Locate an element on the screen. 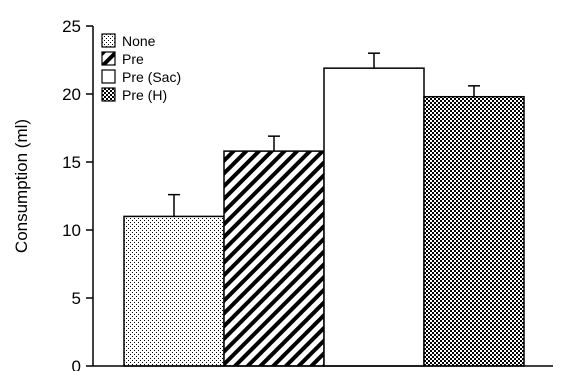 This screenshot has height=371, width=565. legend-label: Pre (H) is located at coordinates (144, 95).